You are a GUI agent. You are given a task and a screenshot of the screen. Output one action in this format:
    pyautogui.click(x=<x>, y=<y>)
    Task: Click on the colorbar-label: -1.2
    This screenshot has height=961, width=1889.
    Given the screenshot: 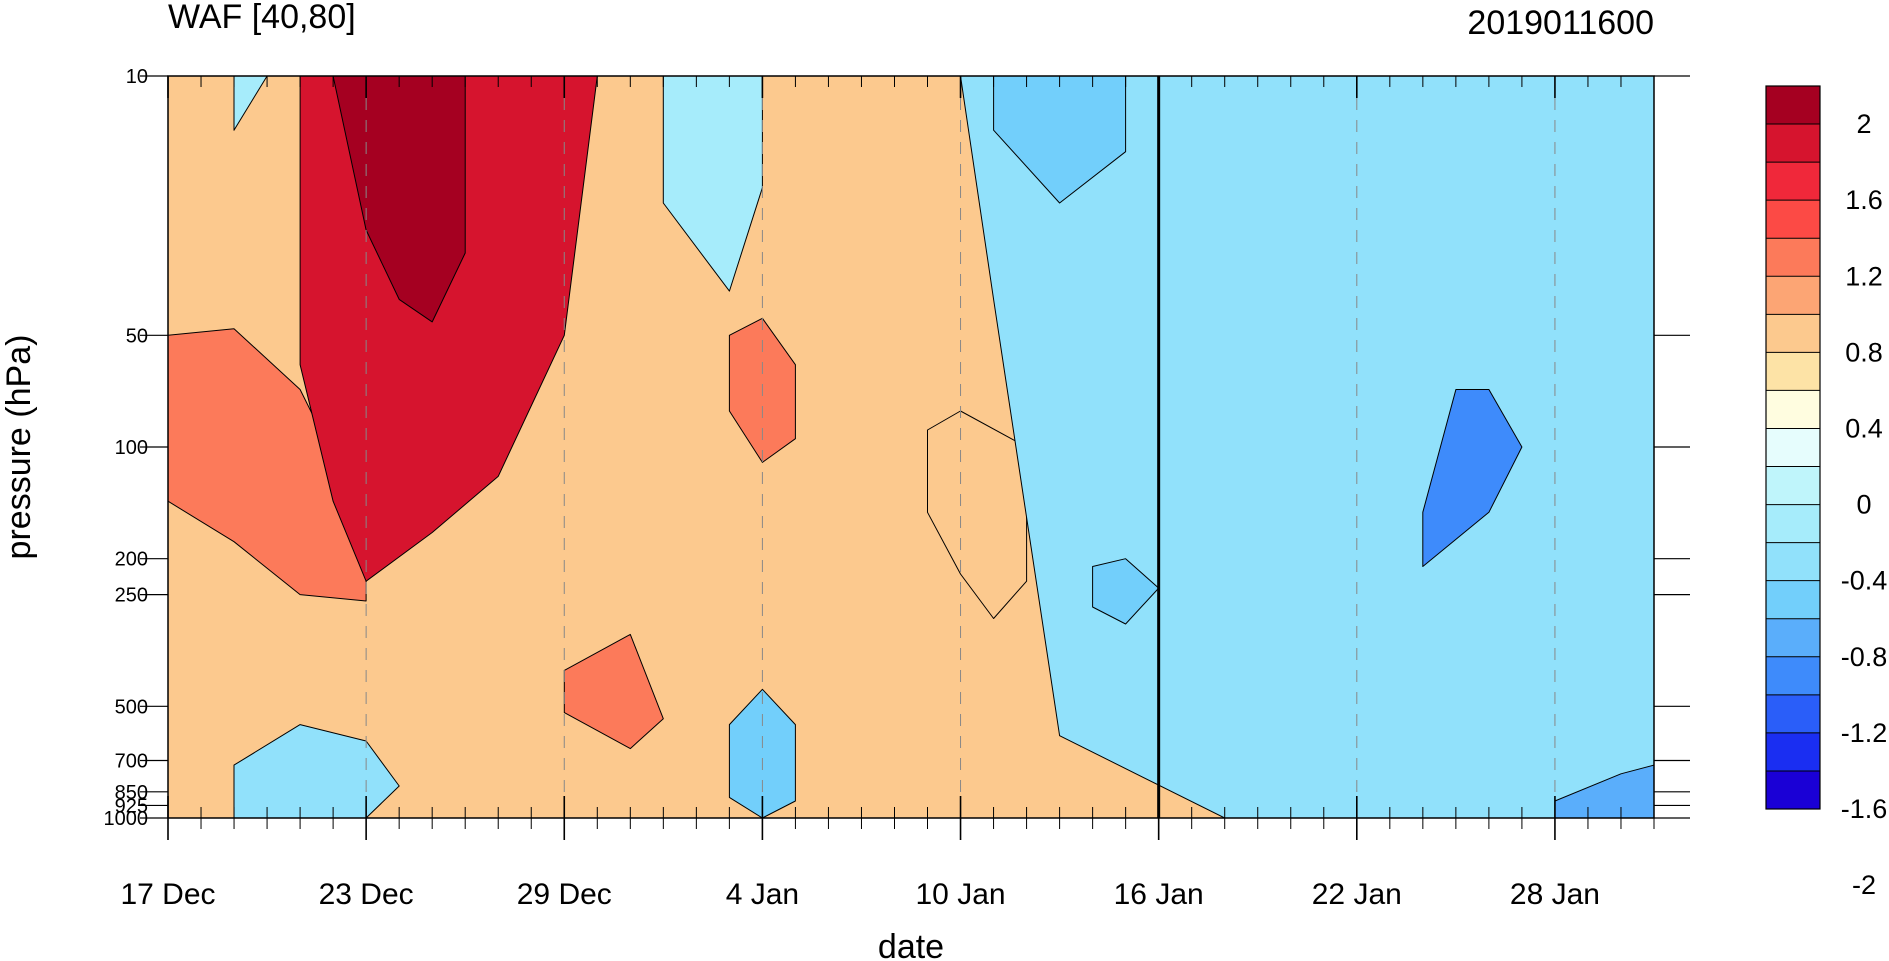 What is the action you would take?
    pyautogui.click(x=1864, y=733)
    